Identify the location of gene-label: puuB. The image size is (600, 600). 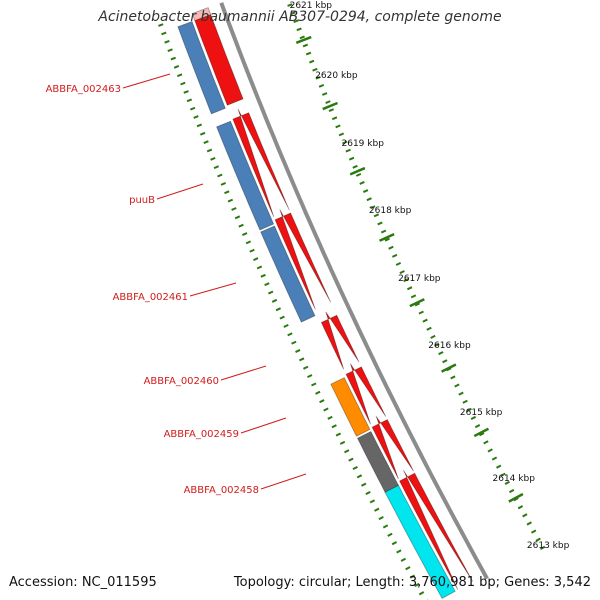
(142, 200).